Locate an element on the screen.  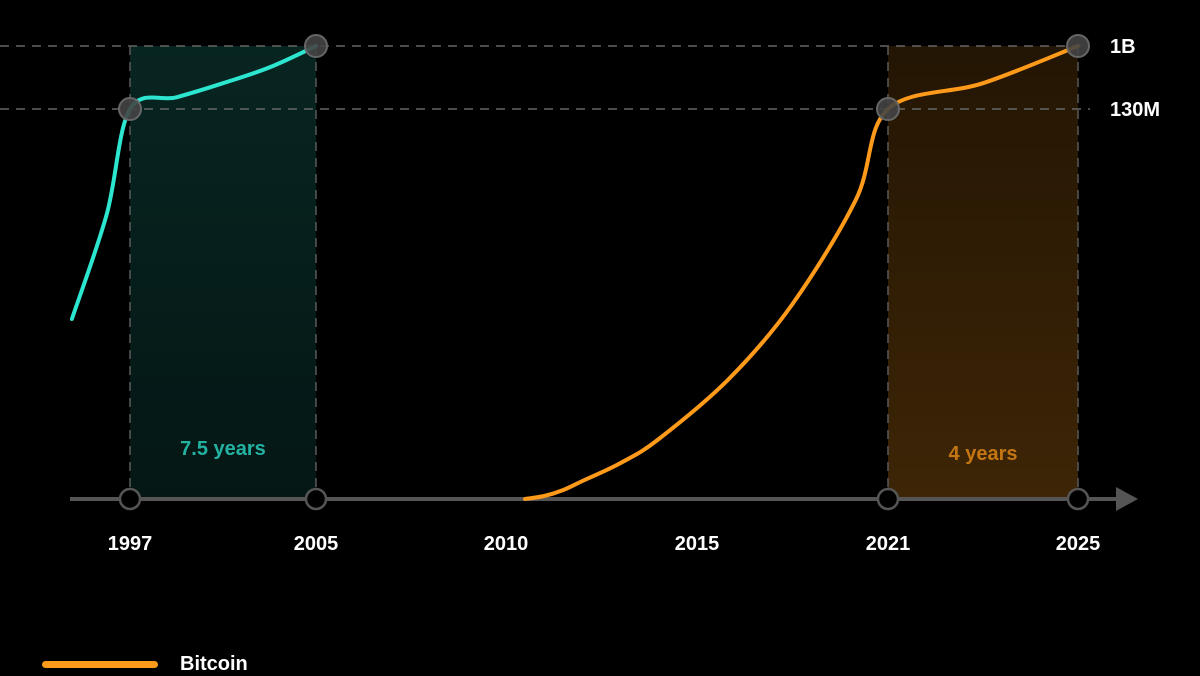
band-label: 7.5 years is located at coordinates (223, 449).